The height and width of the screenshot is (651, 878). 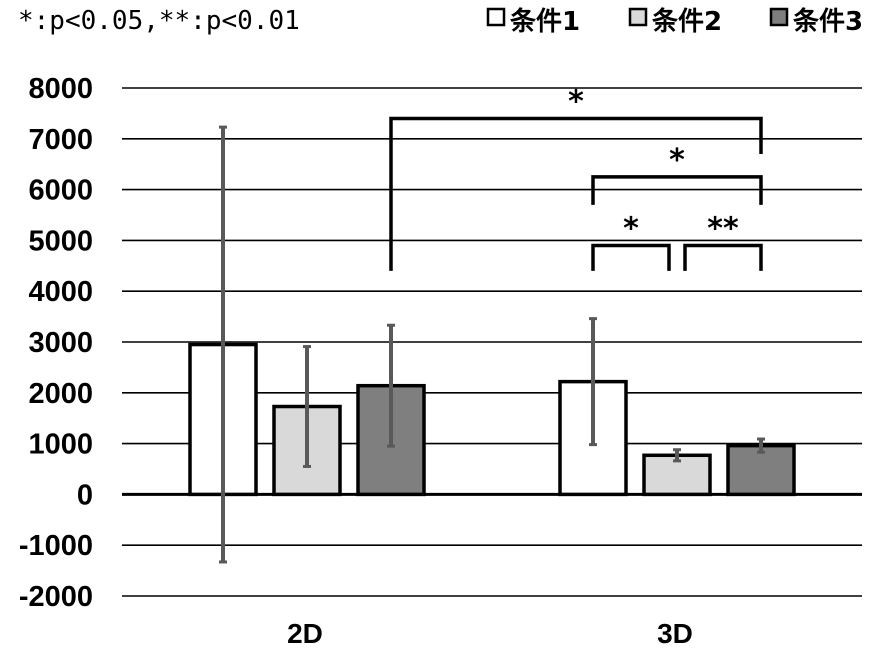 What do you see at coordinates (60, 241) in the screenshot?
I see `y-tick-label: 5000` at bounding box center [60, 241].